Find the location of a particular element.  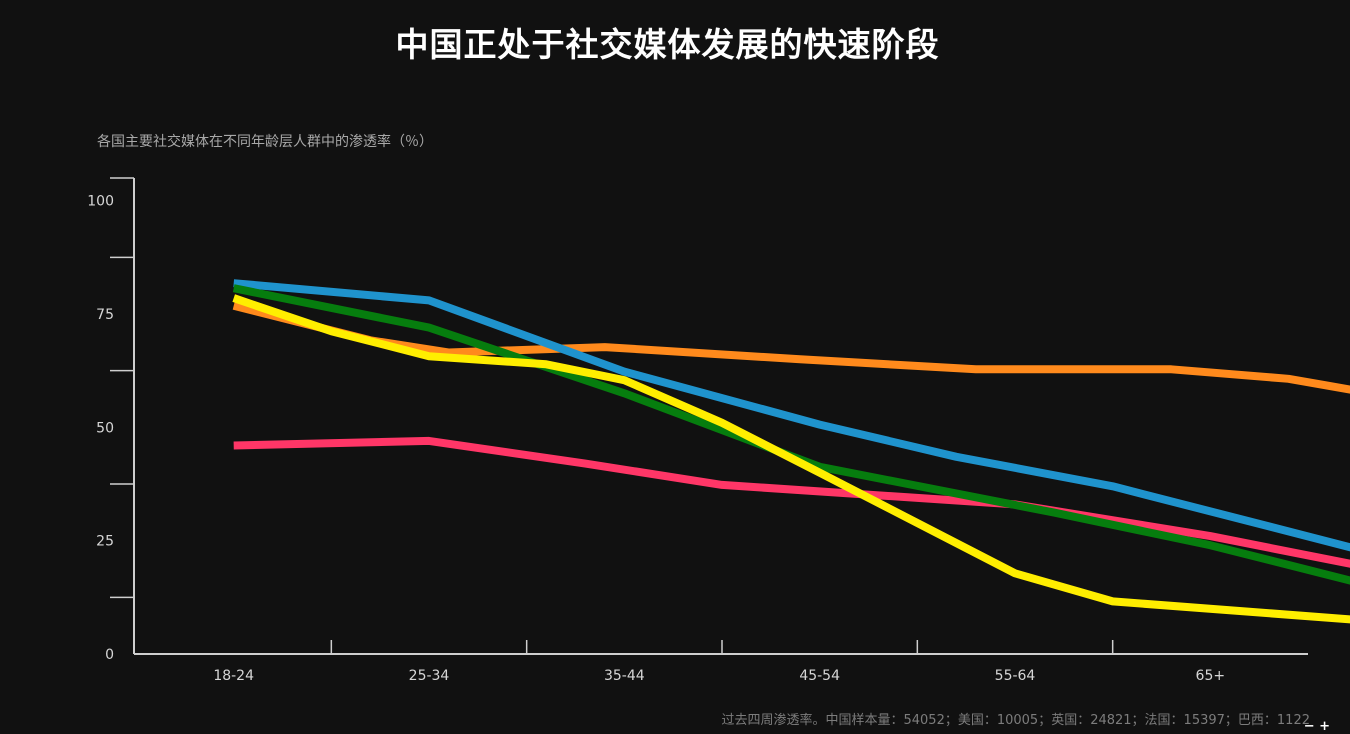

x-tick-label: 55-64 is located at coordinates (1015, 676).